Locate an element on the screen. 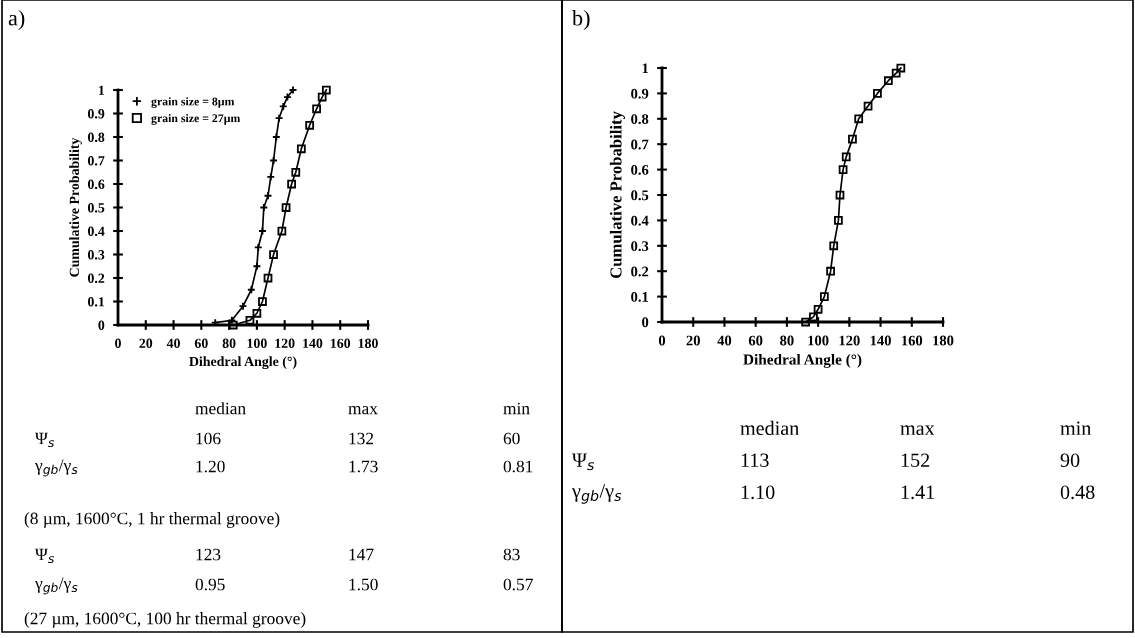 Image resolution: width=1135 pixels, height=638 pixels. text: 113 is located at coordinates (755, 460).